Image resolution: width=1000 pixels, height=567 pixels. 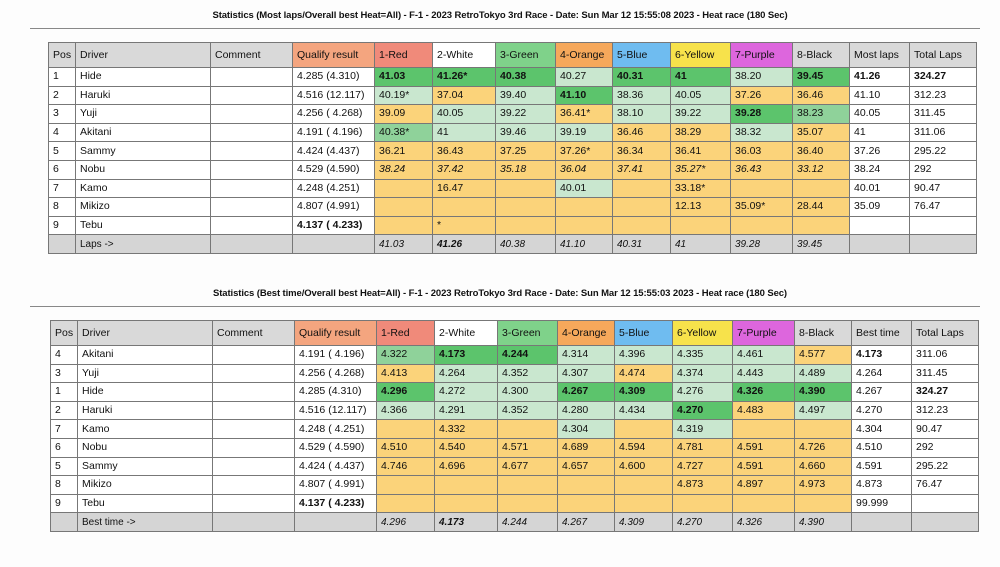 What do you see at coordinates (879, 114) in the screenshot?
I see `most-laps-cell: 40.05` at bounding box center [879, 114].